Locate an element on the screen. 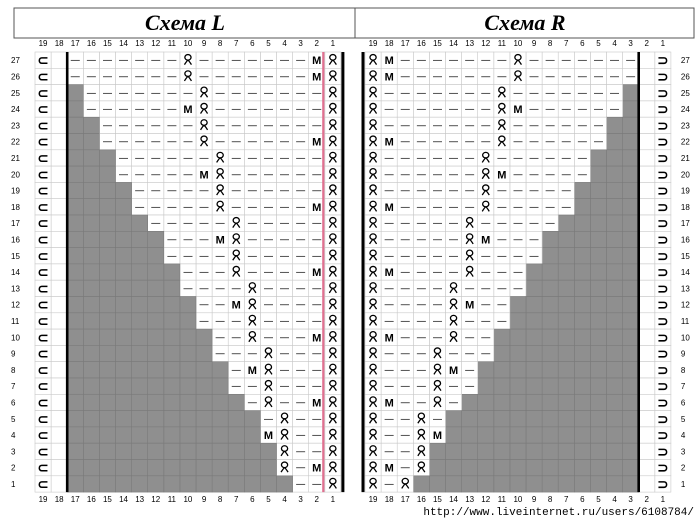 This screenshot has width=700, height=519. column-label-bottom: 1 is located at coordinates (663, 499).